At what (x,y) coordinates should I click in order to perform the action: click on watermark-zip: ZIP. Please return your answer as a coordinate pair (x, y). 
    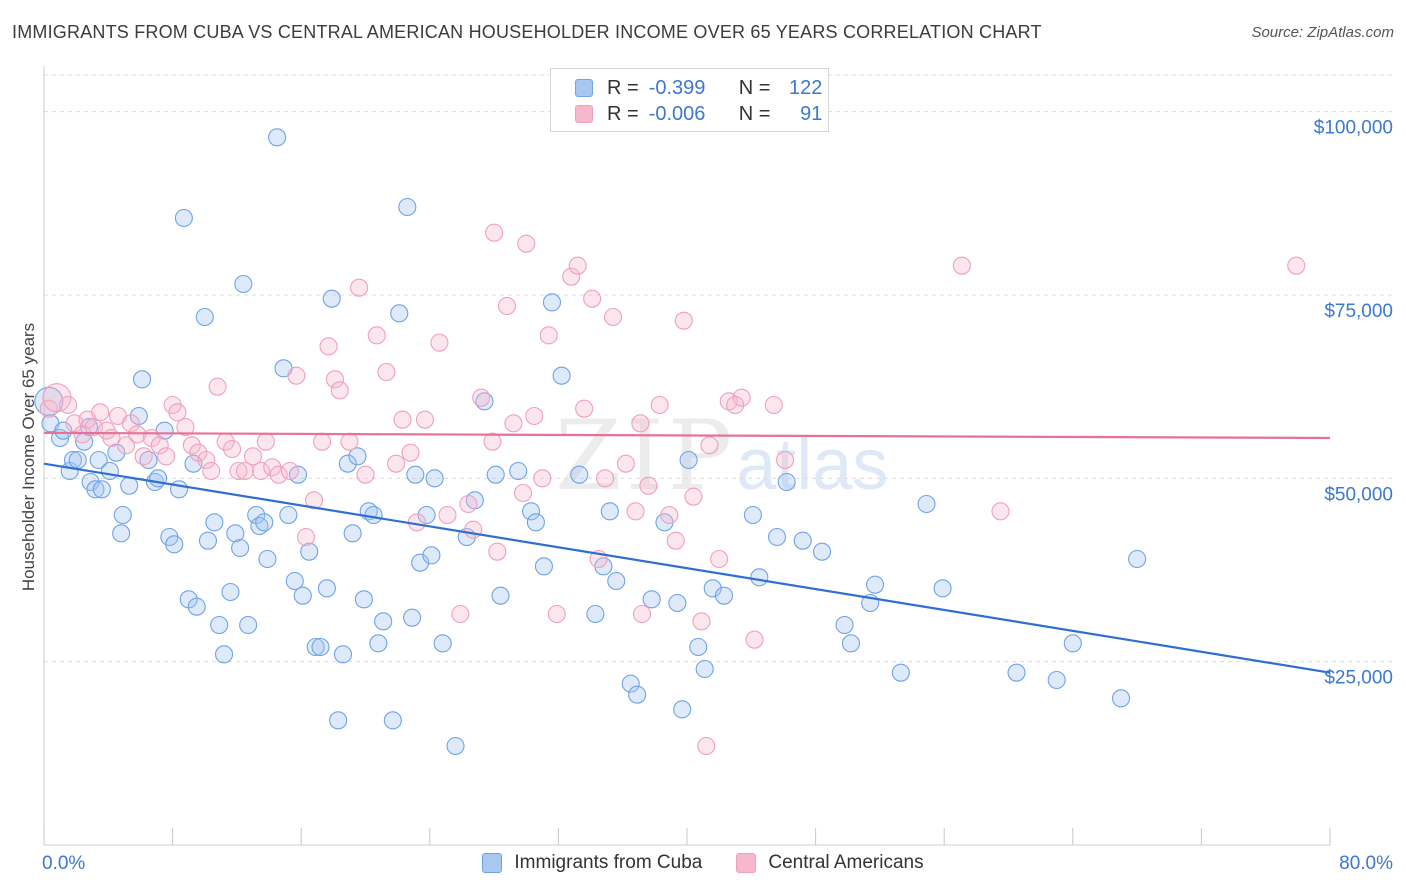
    Looking at the image, I should click on (646, 456).